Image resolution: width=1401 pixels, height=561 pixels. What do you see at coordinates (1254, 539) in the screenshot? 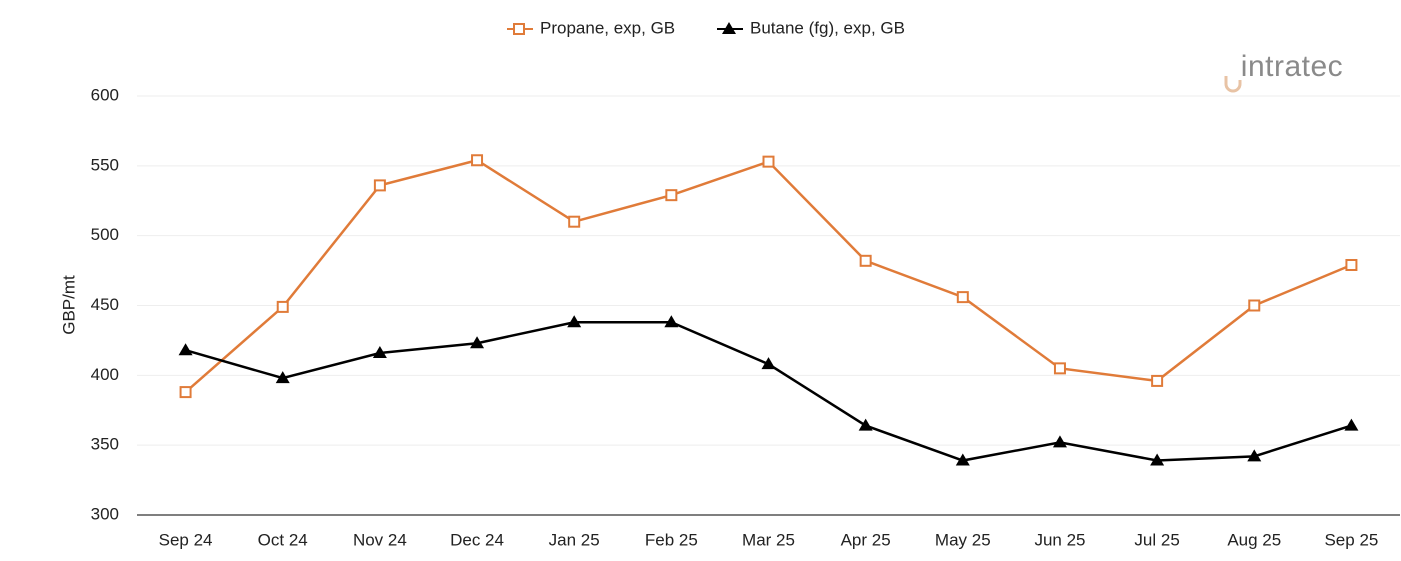
I see `x-tick-label: Aug 25` at bounding box center [1254, 539].